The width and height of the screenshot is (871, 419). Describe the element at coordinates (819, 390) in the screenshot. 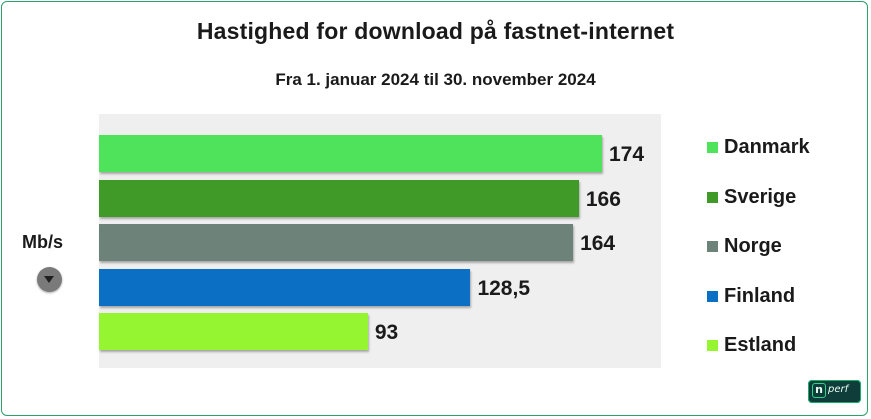

I see `logo-n-mark: n` at that location.